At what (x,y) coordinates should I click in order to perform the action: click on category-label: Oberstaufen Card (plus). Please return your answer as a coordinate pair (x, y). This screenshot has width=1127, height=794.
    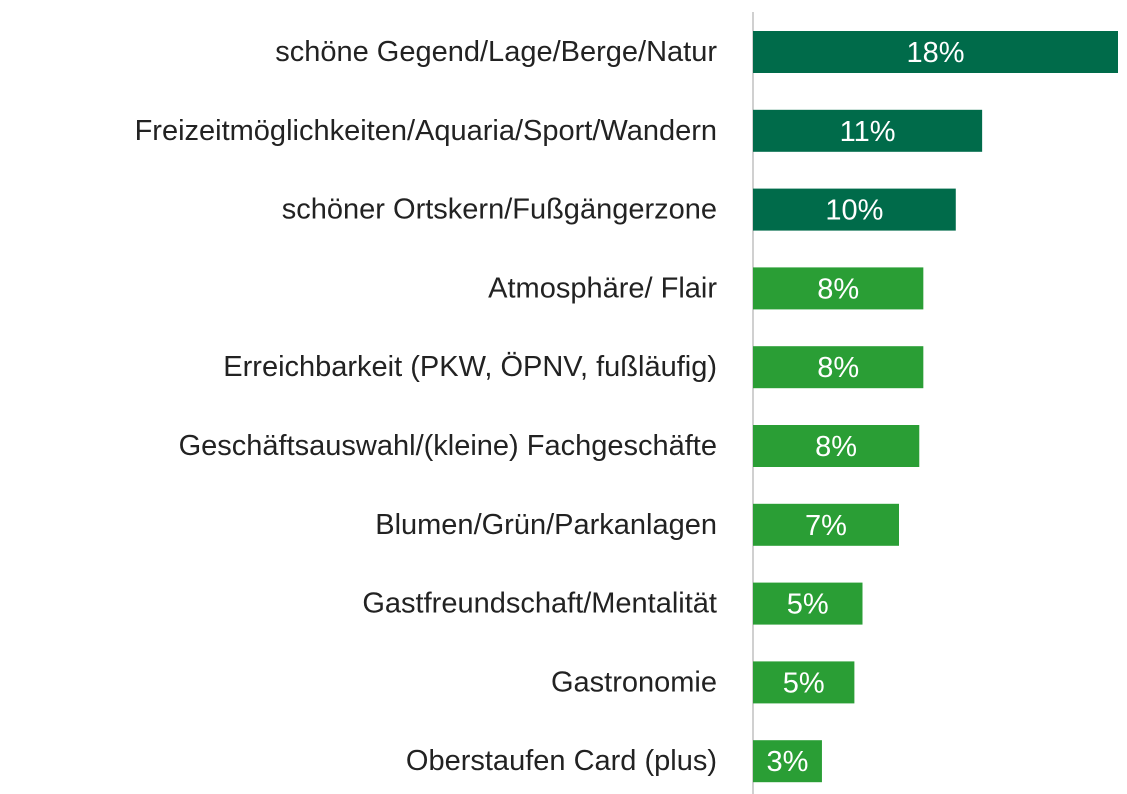
    Looking at the image, I should click on (561, 761).